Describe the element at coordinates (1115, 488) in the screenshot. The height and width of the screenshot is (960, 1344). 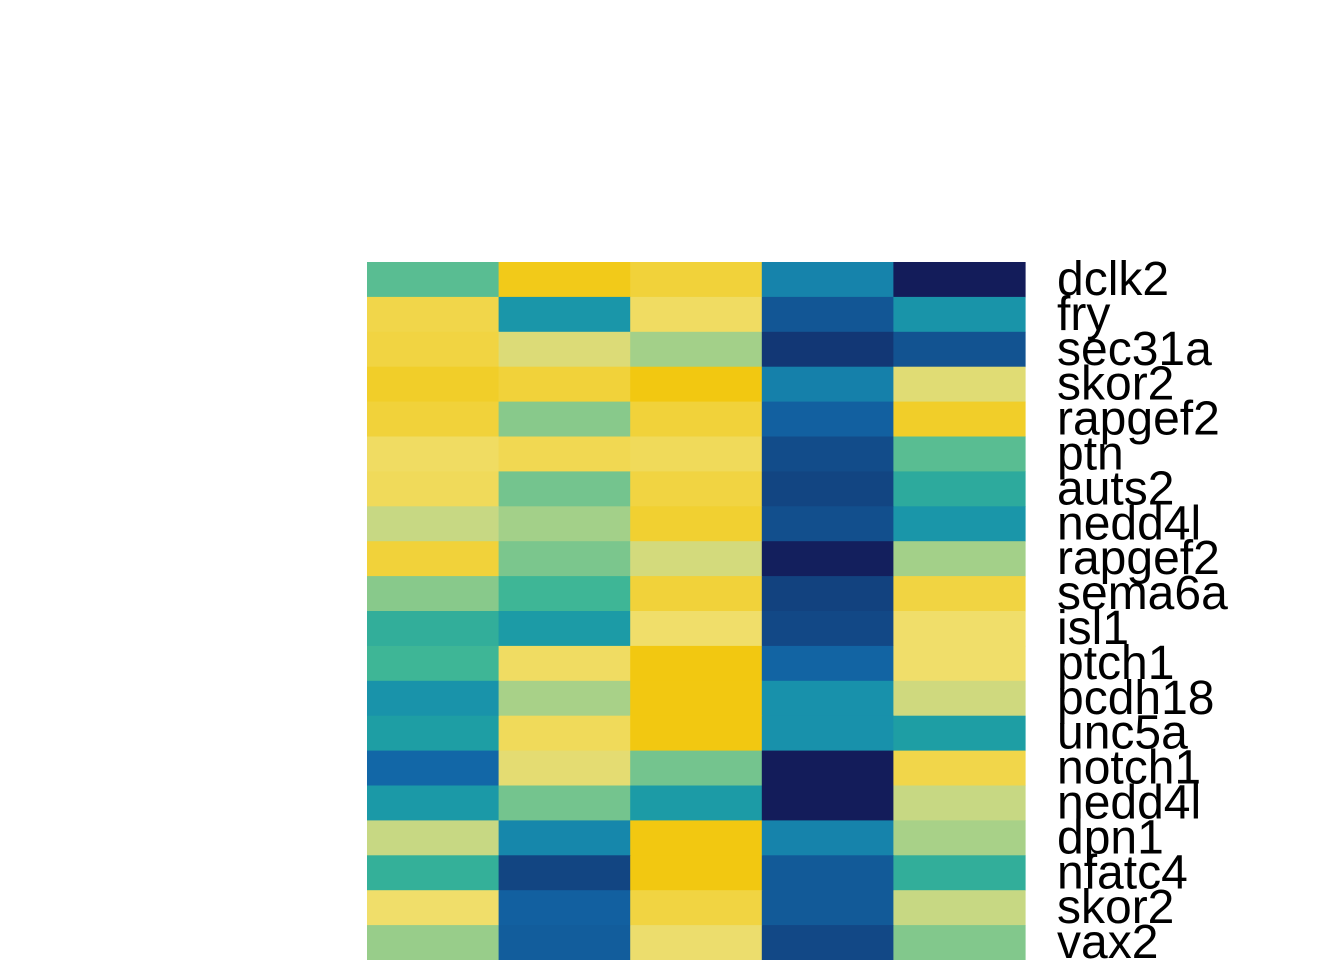
I see `row-label: auts2` at that location.